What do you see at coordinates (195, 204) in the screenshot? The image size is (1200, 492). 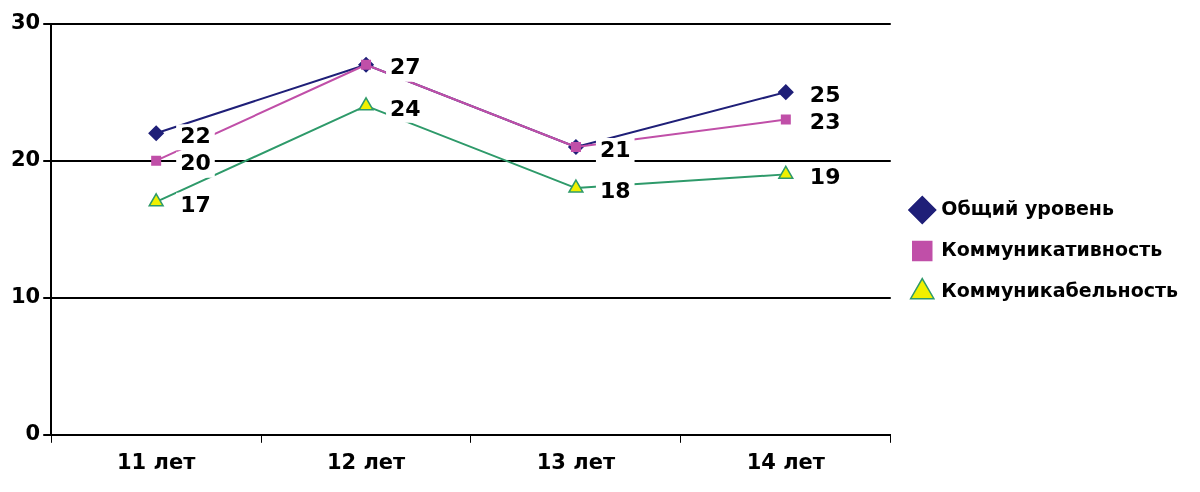 I see `data-label: 17` at bounding box center [195, 204].